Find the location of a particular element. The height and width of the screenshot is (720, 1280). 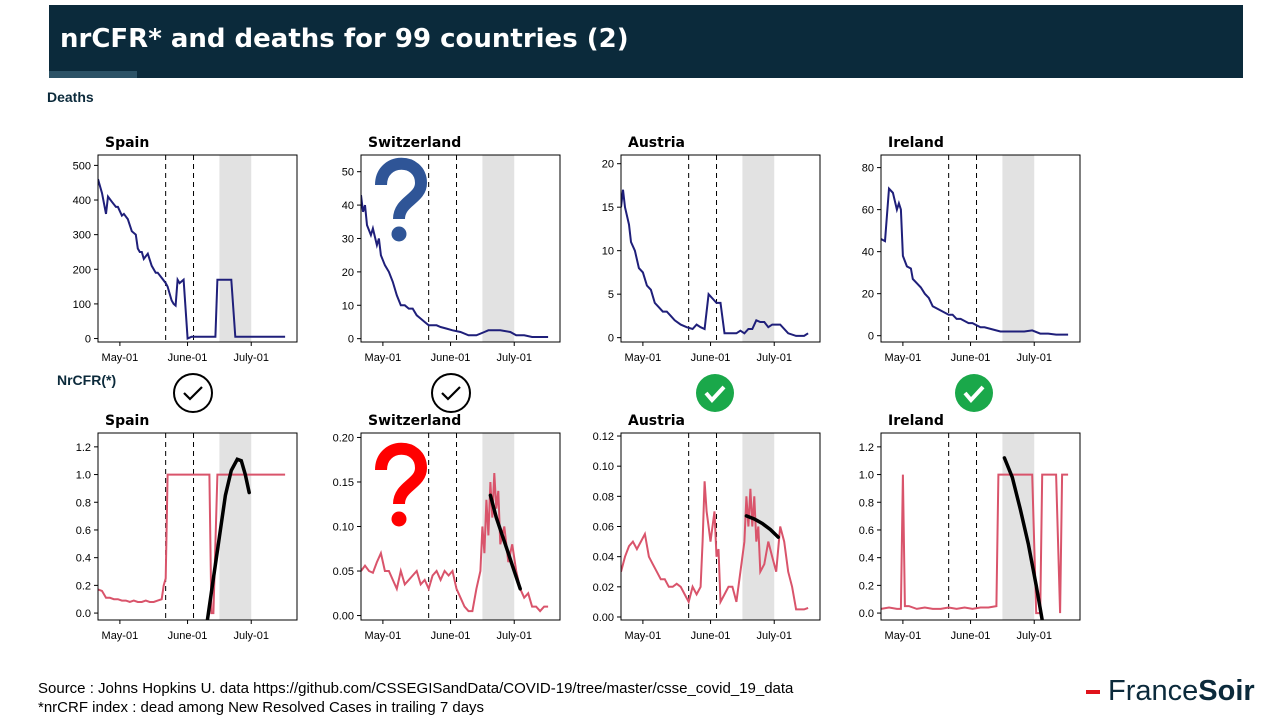

y-tick-label: 50 is located at coordinates (348, 173).